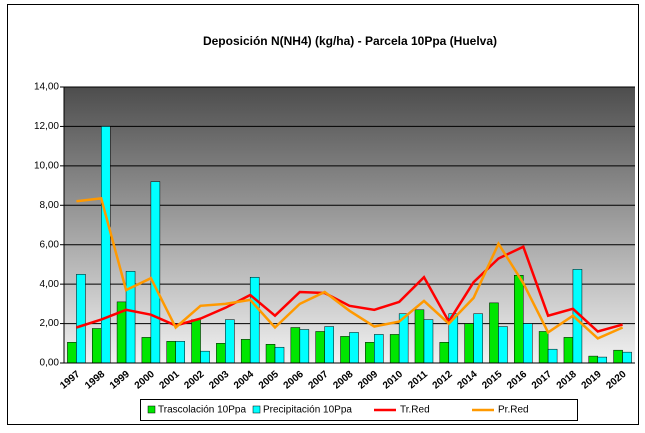  Describe the element at coordinates (50, 284) in the screenshot. I see `y-tick-label: 4,00` at that location.